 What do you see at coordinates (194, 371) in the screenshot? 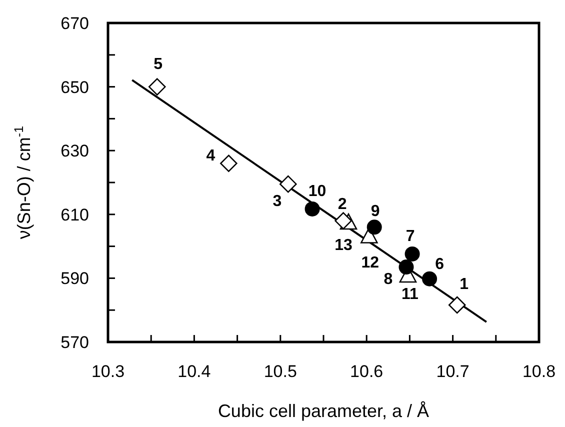
I see `x-tick-label: 10.4` at bounding box center [194, 371].